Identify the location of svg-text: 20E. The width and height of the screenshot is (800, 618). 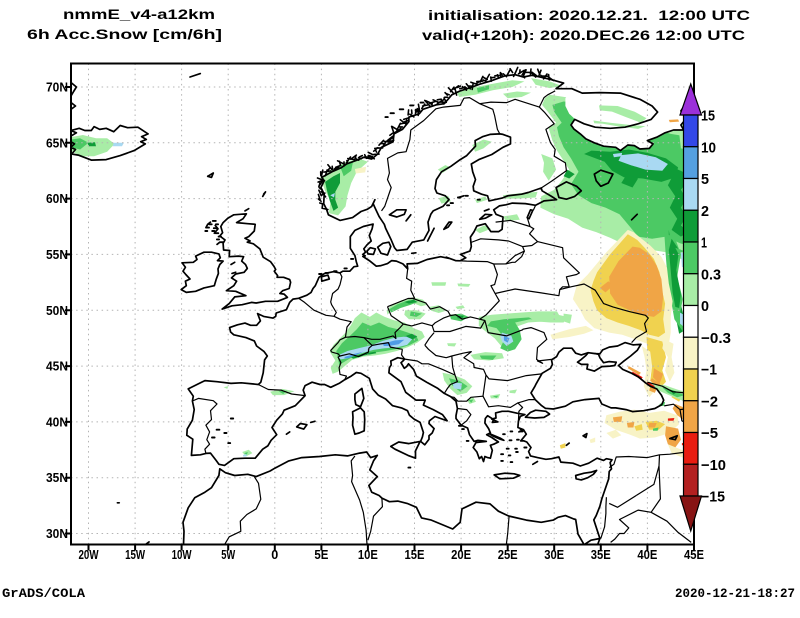
(461, 554).